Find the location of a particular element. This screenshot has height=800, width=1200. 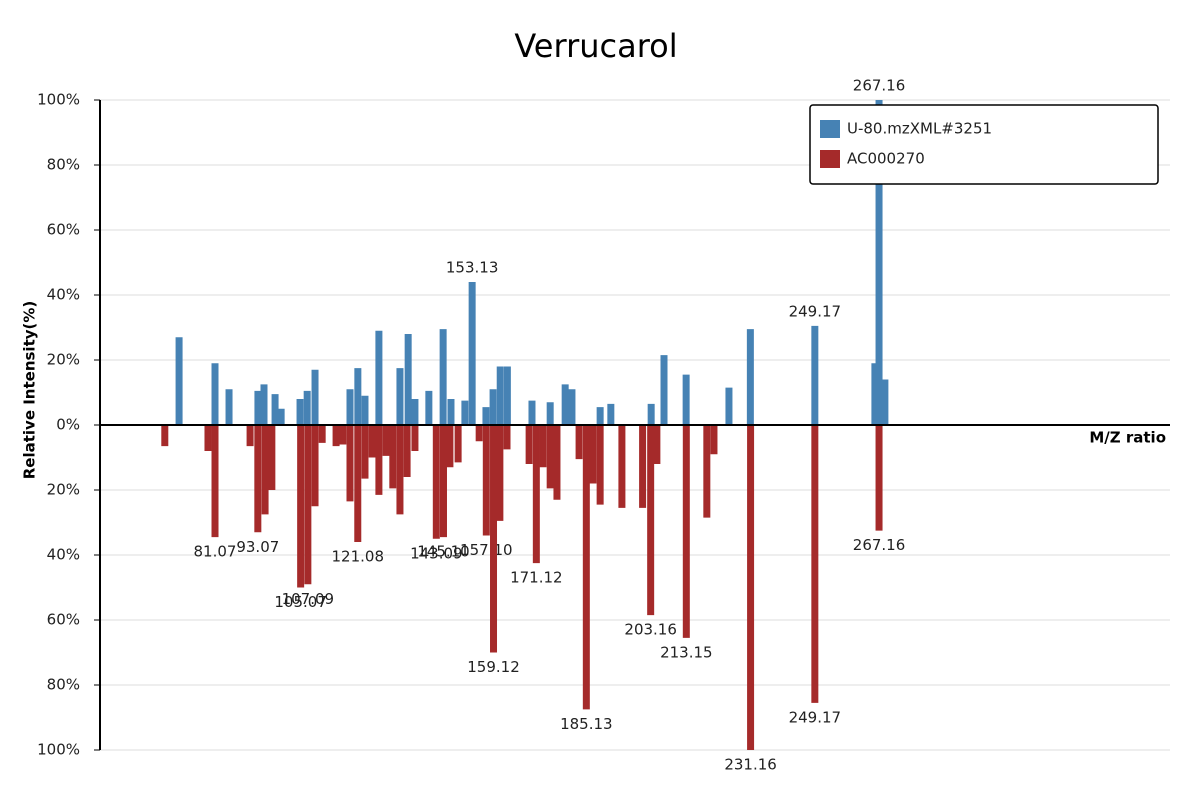

legend-swatch is located at coordinates (830, 159).